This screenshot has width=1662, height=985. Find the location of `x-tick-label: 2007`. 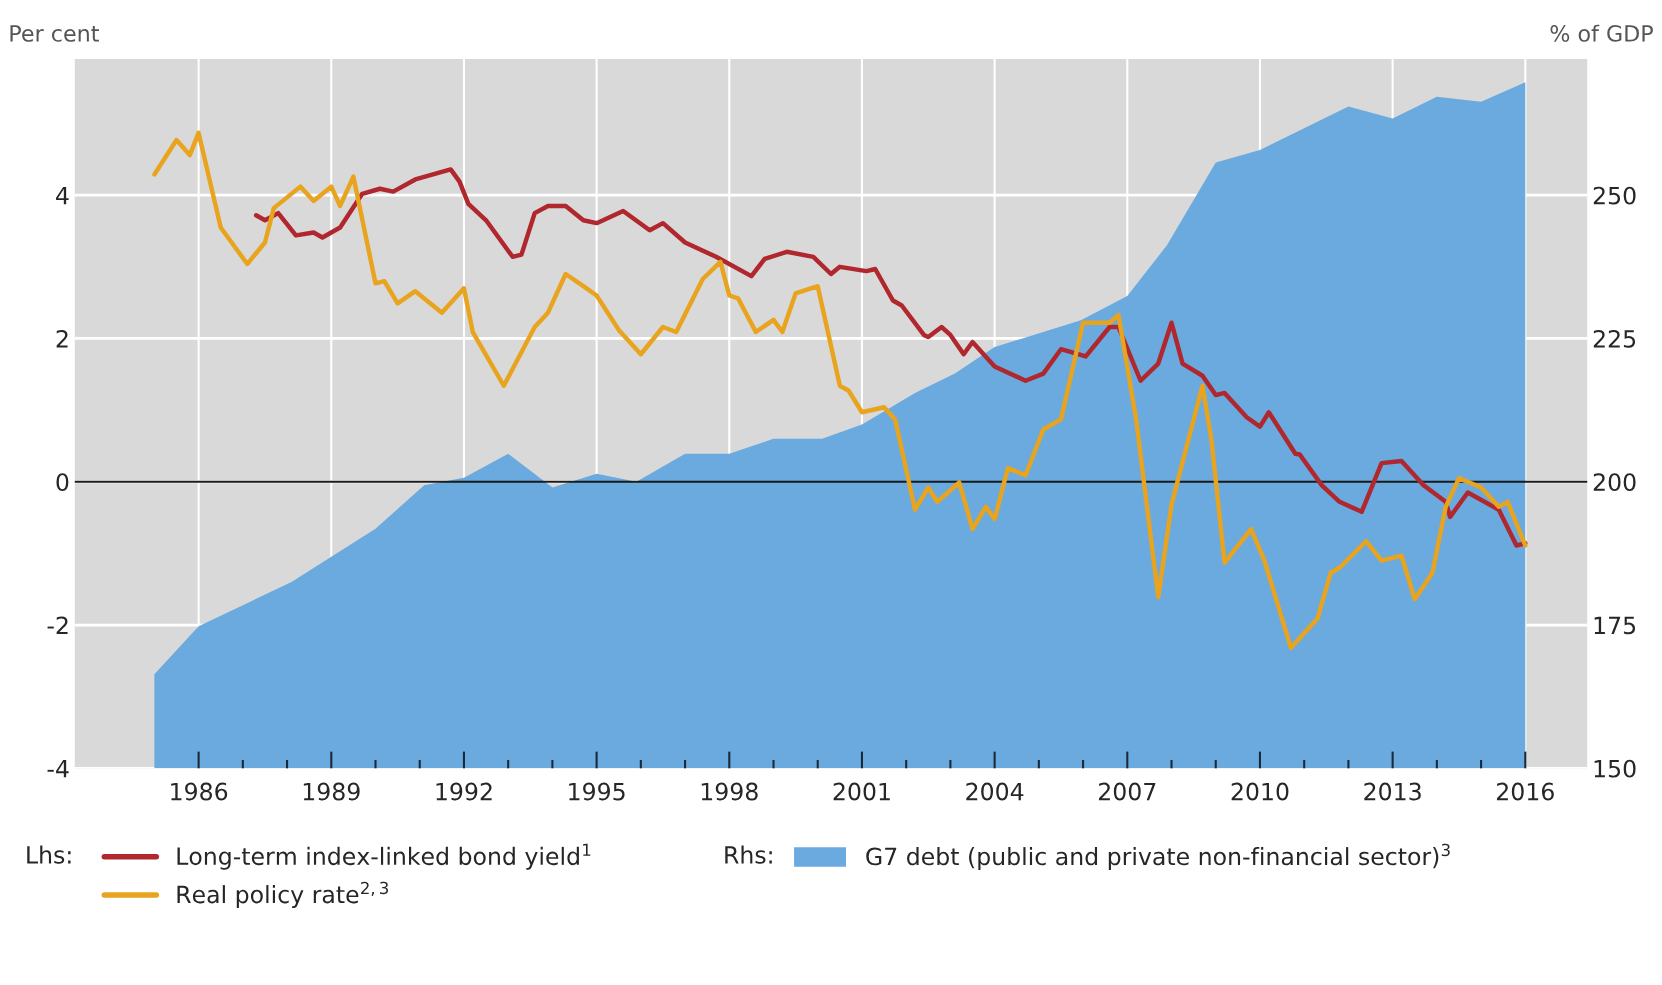

x-tick-label: 2007 is located at coordinates (1127, 791).